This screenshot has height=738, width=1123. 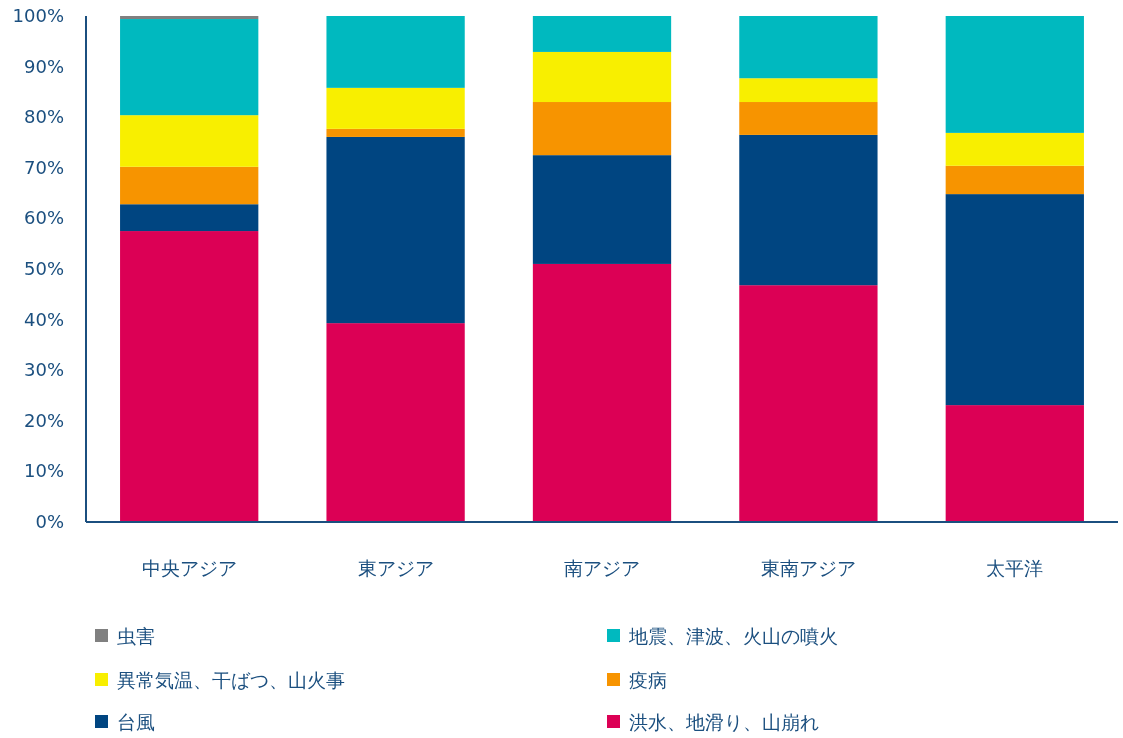 What do you see at coordinates (43, 117) in the screenshot?
I see `y-tick-label: 80%` at bounding box center [43, 117].